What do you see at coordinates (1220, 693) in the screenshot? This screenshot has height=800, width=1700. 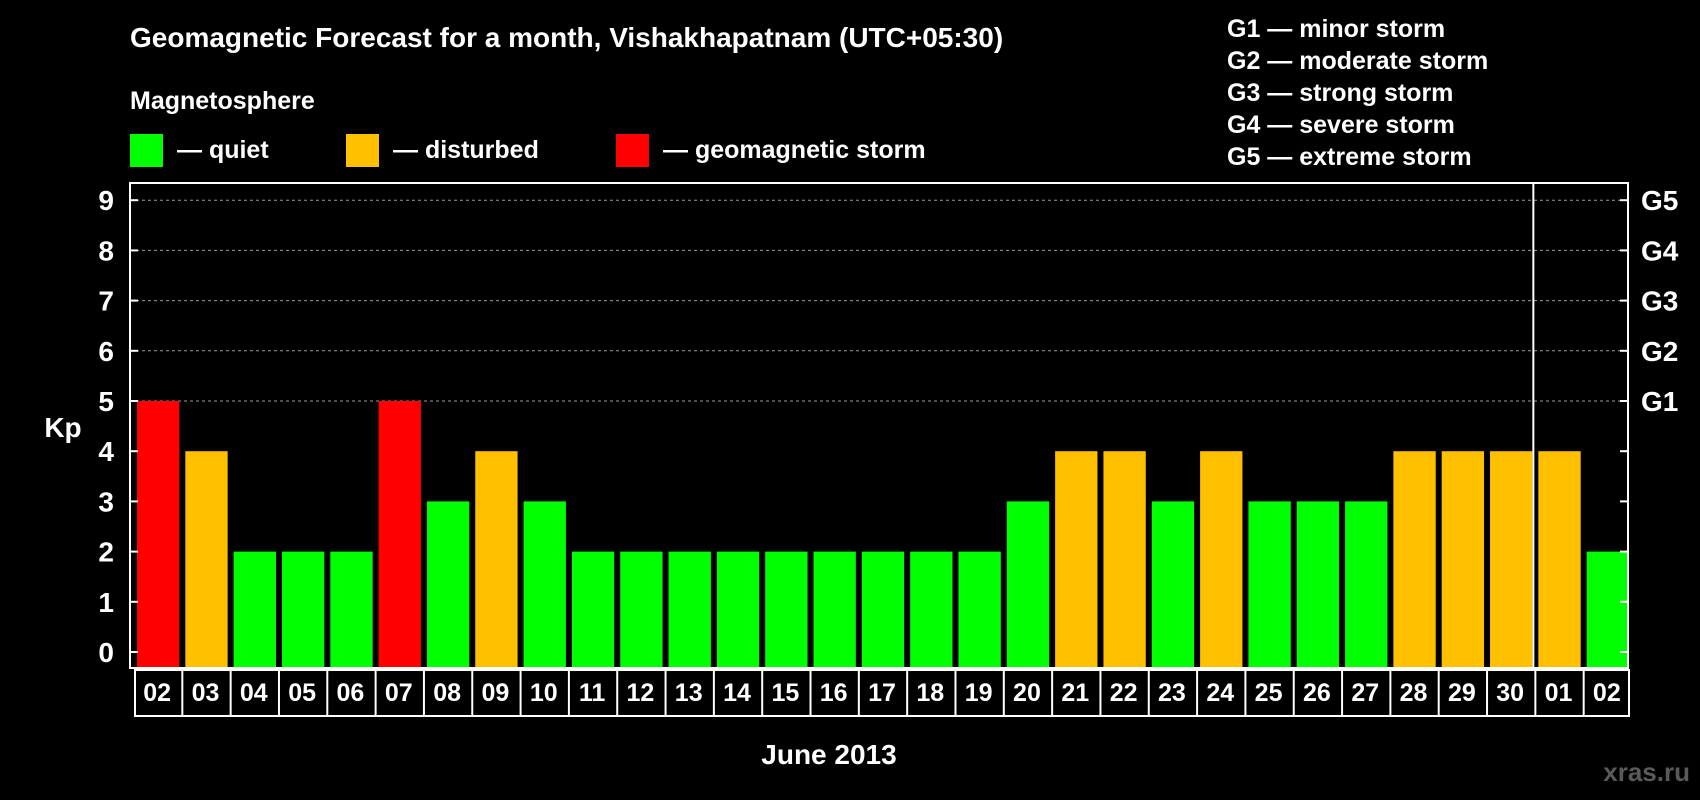 I see `x-tick-label: 24` at bounding box center [1220, 693].